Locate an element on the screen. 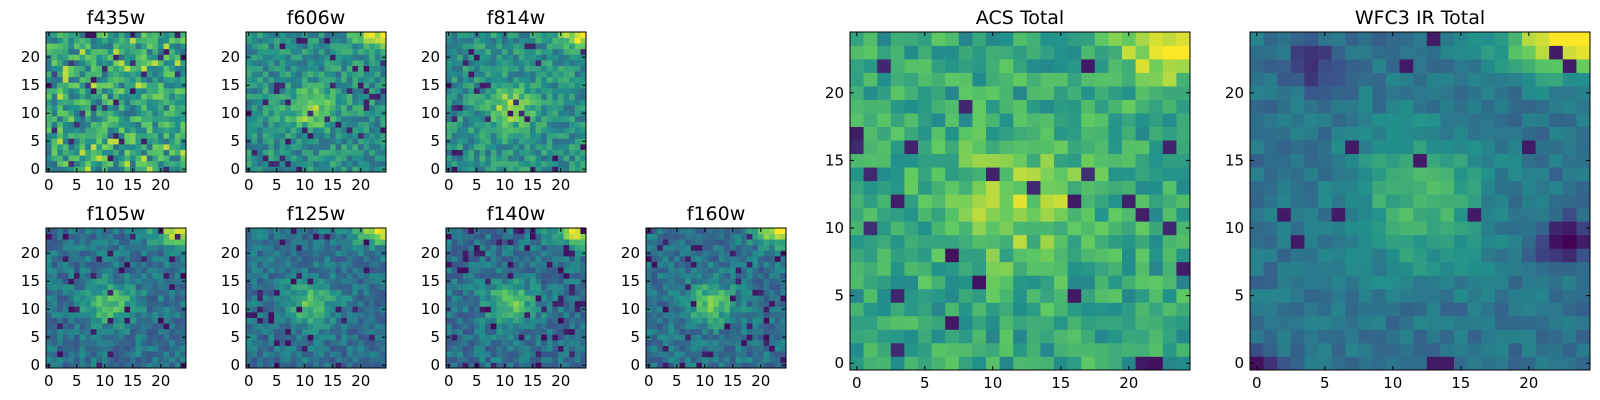 This screenshot has height=400, width=1600. x-tick-label: 15 is located at coordinates (532, 185).